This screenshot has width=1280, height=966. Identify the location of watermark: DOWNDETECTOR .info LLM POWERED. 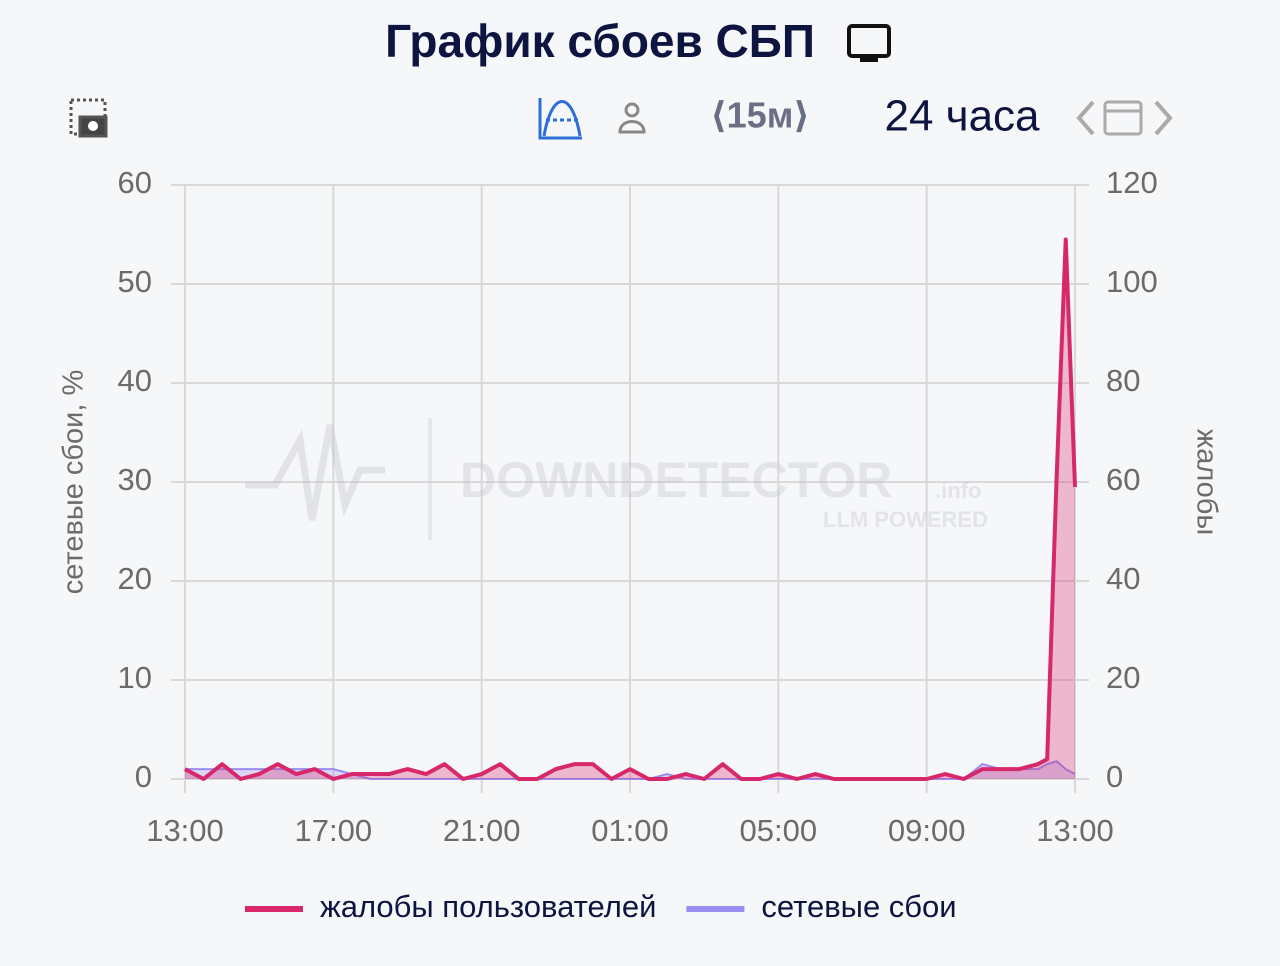
(616, 479).